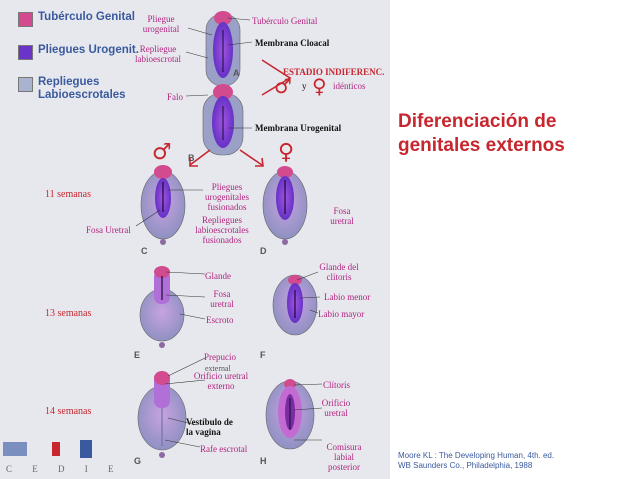  Describe the element at coordinates (339, 272) in the screenshot. I see `label-glande-clitoris: Glande del clítoris` at that location.